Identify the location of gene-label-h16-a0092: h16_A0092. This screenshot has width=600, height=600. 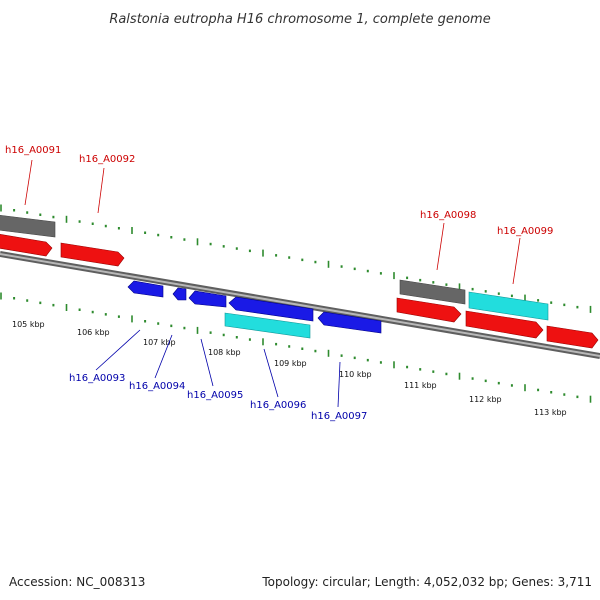
(107, 159).